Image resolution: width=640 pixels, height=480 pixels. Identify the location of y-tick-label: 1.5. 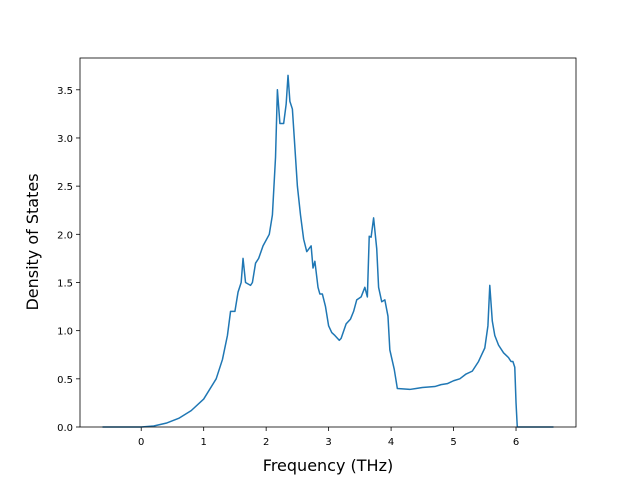
(65, 283).